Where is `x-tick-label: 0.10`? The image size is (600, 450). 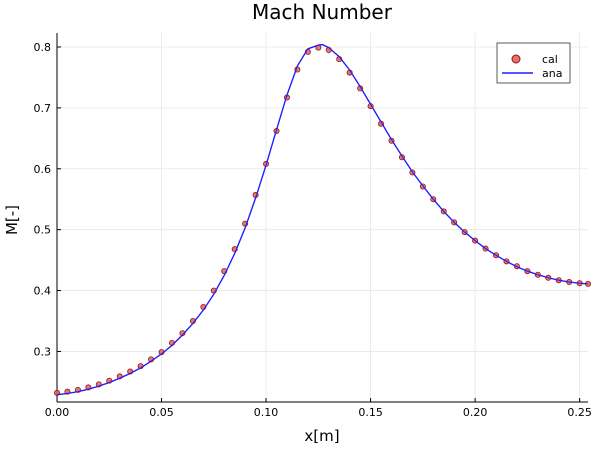 x-tick-label: 0.10 is located at coordinates (266, 412).